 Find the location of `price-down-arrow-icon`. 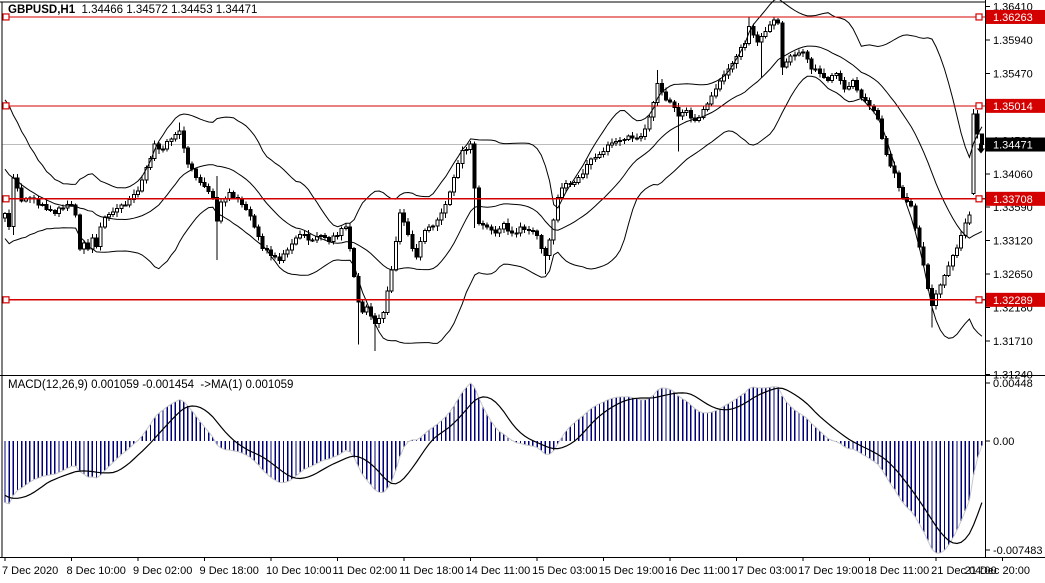

price-down-arrow-icon is located at coordinates (981, 148).